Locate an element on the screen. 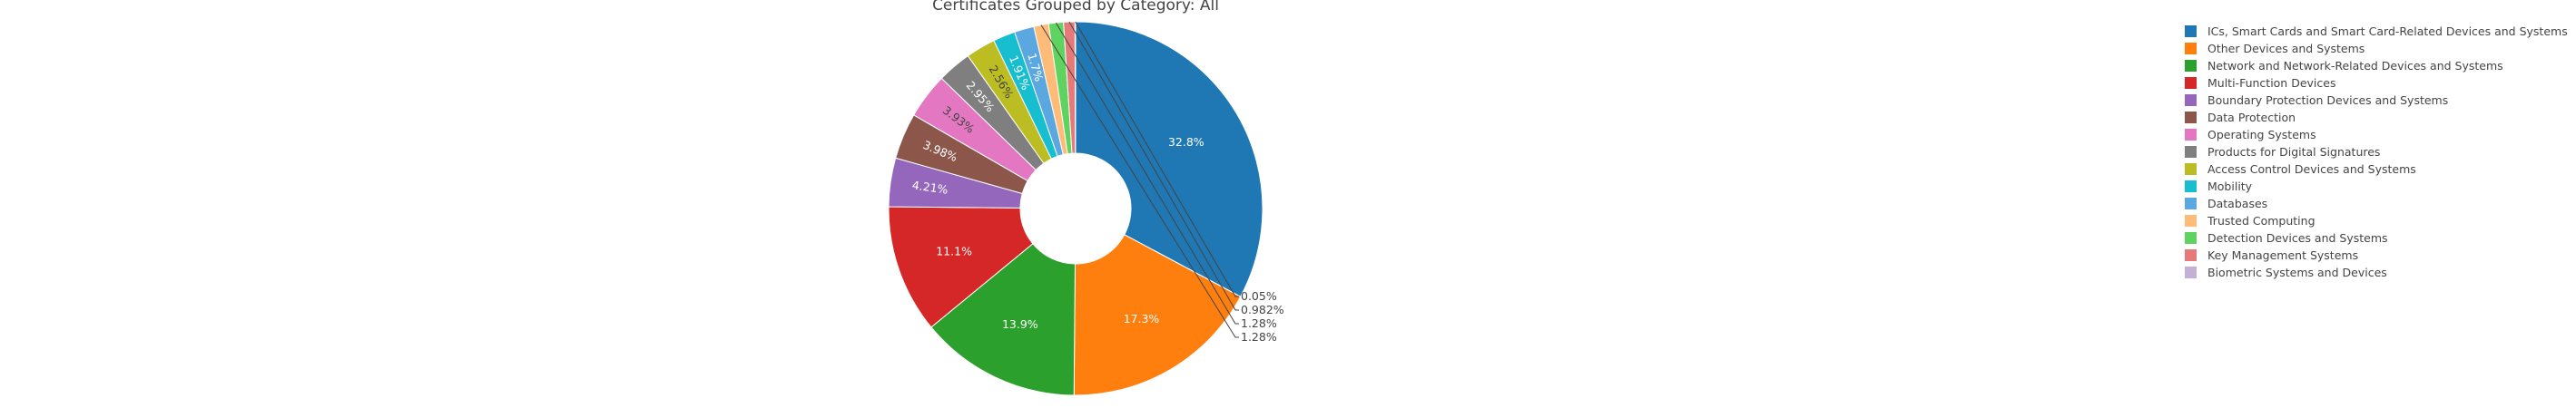  slice-label-multi-function-devices: 11.1% is located at coordinates (954, 250).